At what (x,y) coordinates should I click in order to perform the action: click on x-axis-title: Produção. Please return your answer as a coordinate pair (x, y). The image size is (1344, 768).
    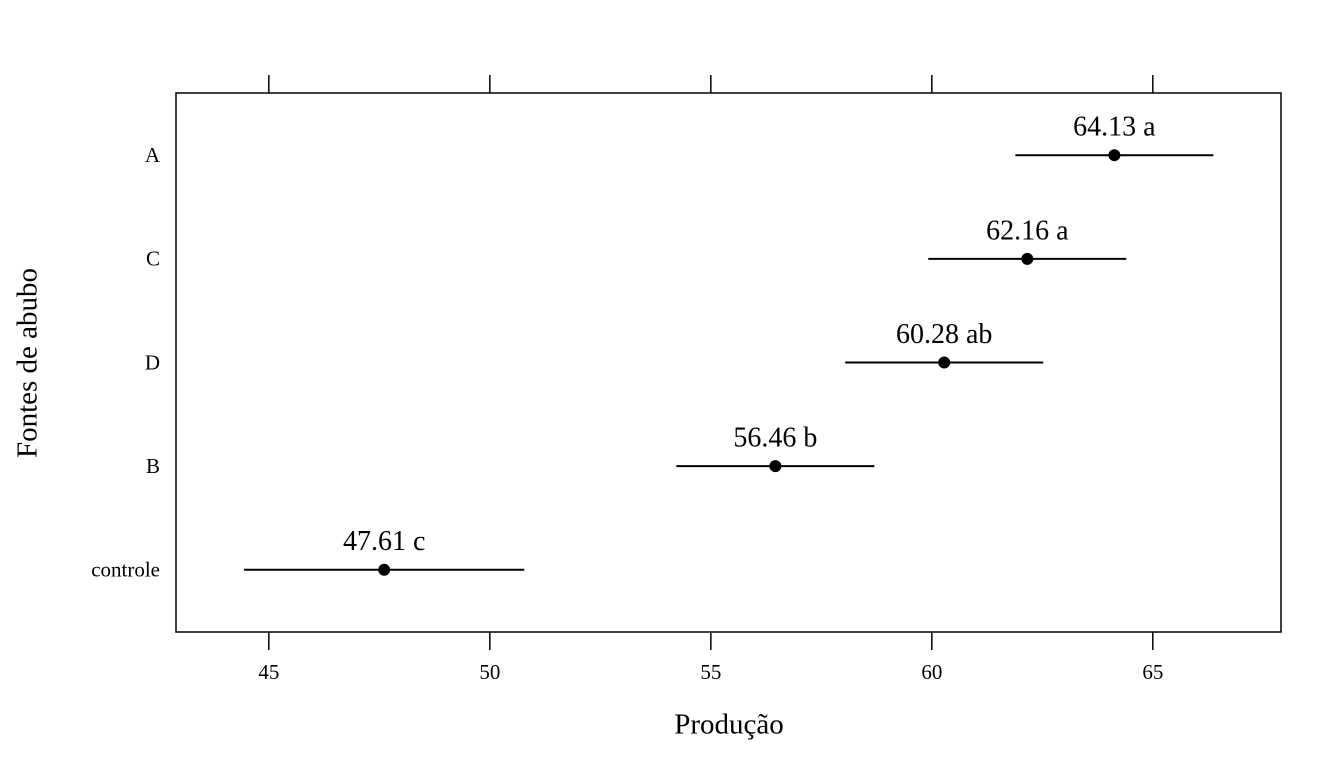
    Looking at the image, I should click on (729, 725).